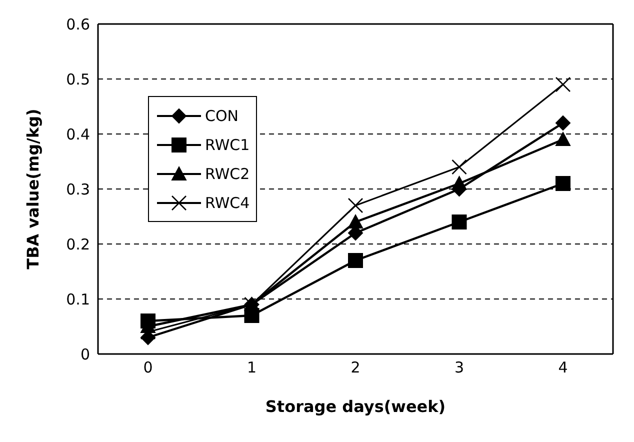 Image resolution: width=634 pixels, height=442 pixels. Describe the element at coordinates (78, 244) in the screenshot. I see `y-tick-label: 0.2` at that location.